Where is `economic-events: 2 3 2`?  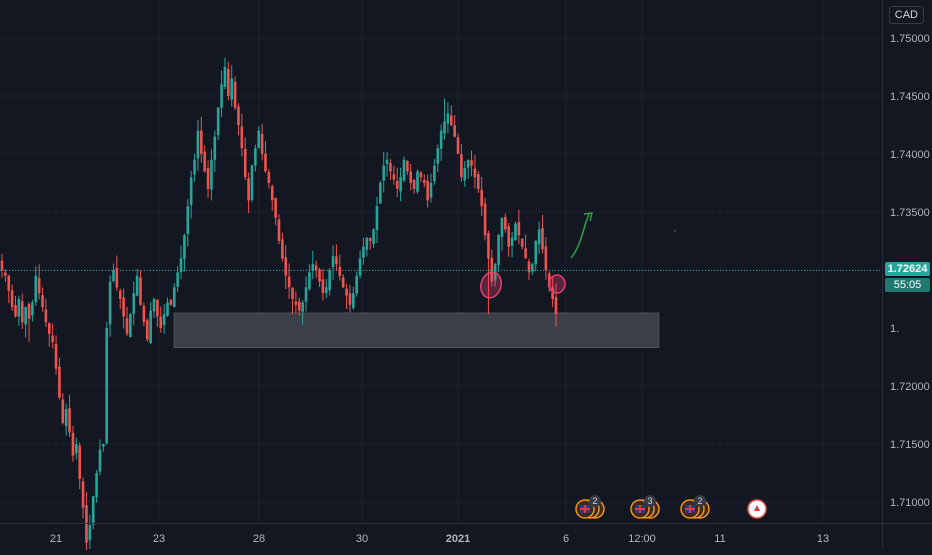 economic-events: 2 3 2 is located at coordinates (671, 507).